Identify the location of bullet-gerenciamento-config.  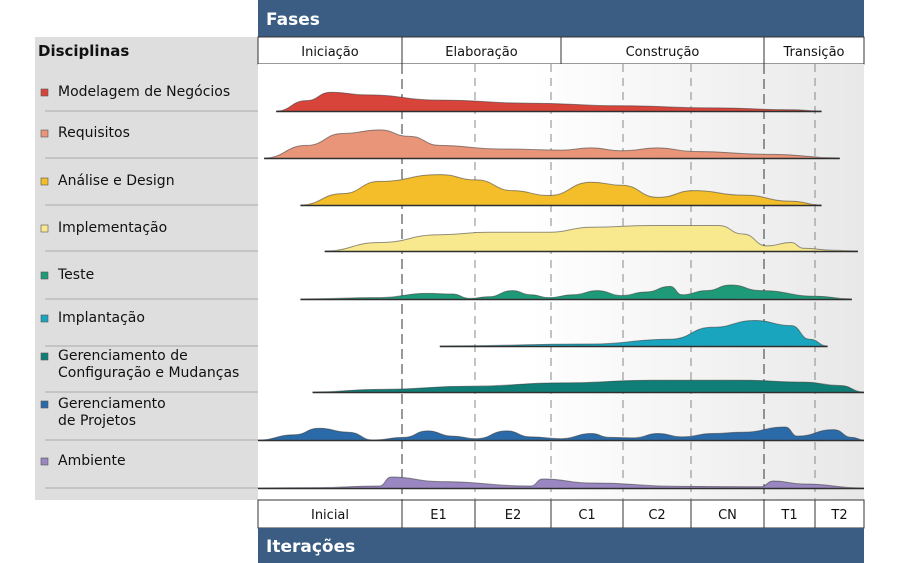
(44, 356).